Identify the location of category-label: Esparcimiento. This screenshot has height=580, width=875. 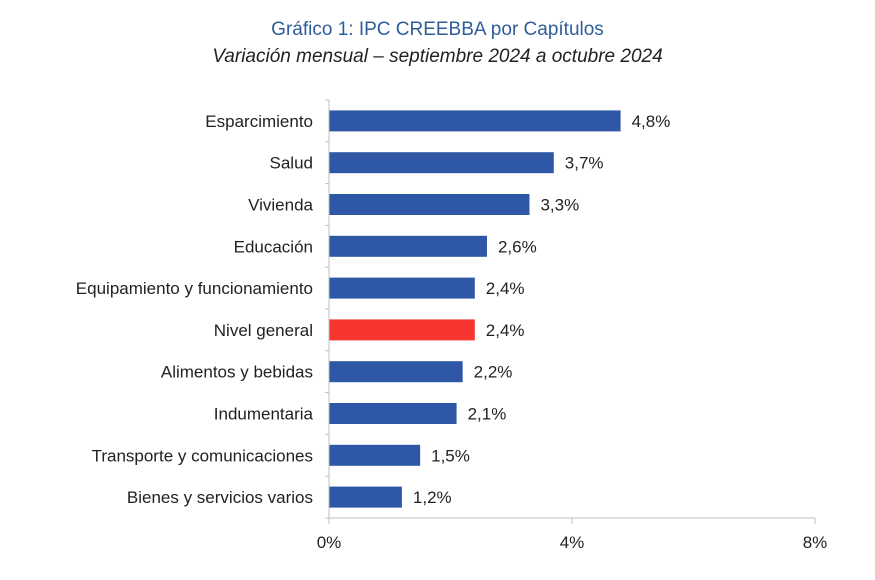
(259, 121).